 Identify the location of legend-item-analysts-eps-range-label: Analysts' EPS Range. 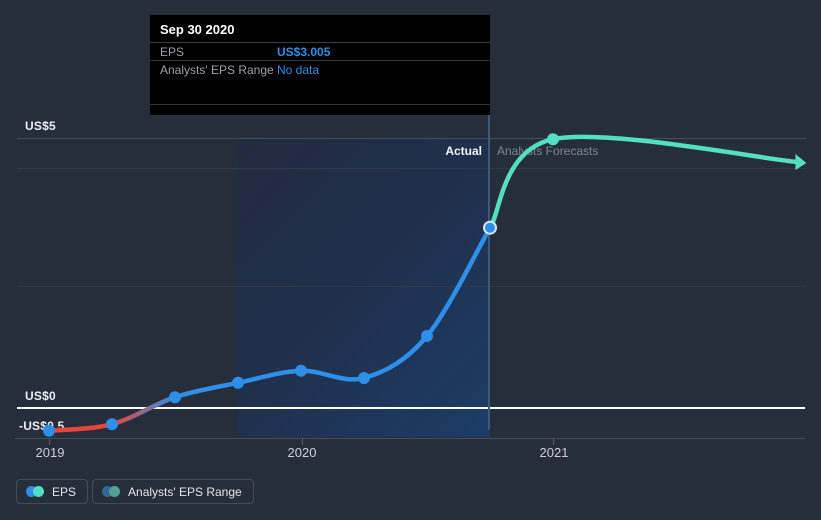
(185, 491).